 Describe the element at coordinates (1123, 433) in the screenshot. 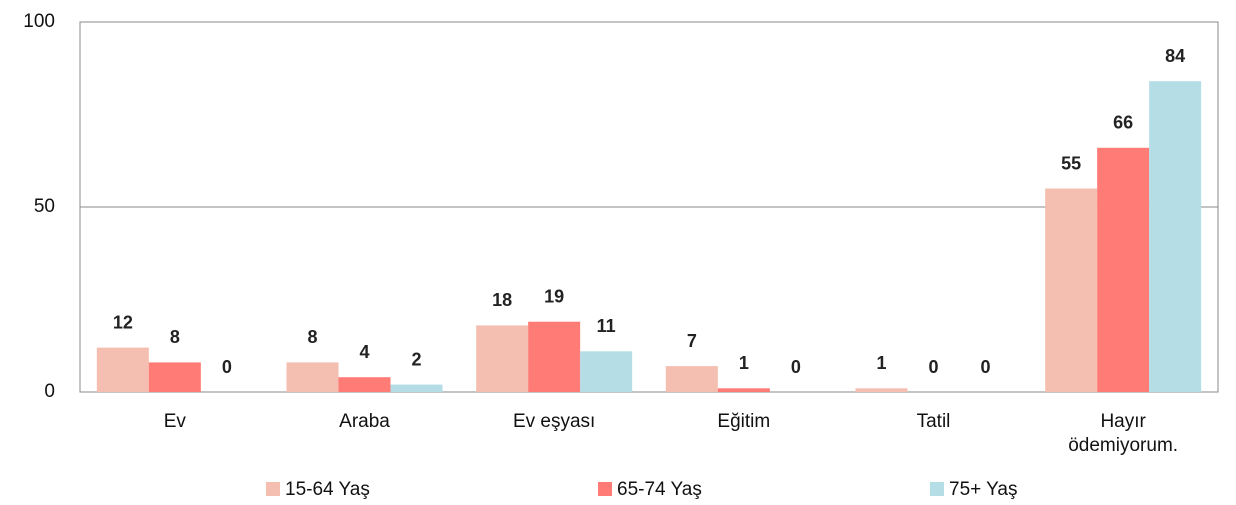

I see `x-tick-label: Hayır ödemiyorum.` at that location.